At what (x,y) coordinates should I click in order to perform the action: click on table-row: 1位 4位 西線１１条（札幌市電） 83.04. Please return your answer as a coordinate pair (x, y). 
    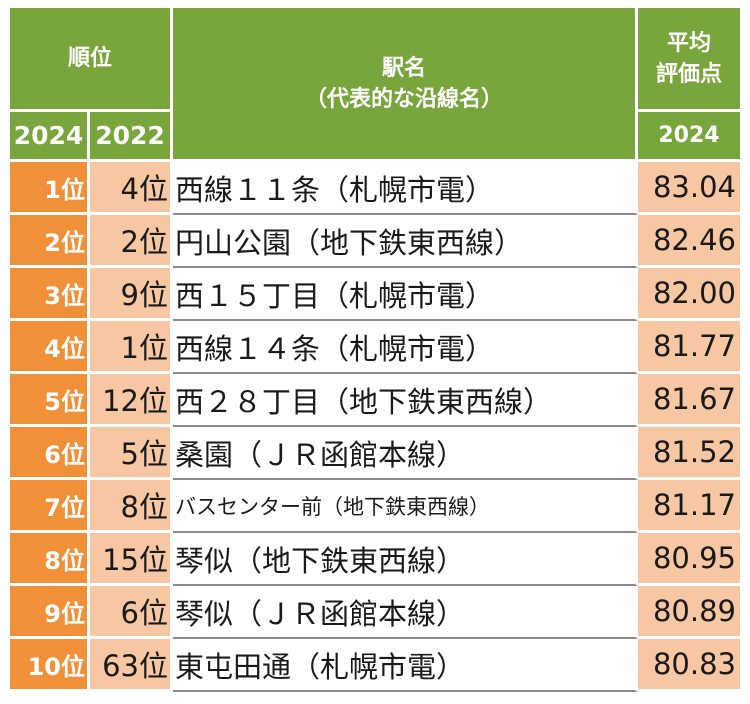
    Looking at the image, I should click on (376, 188).